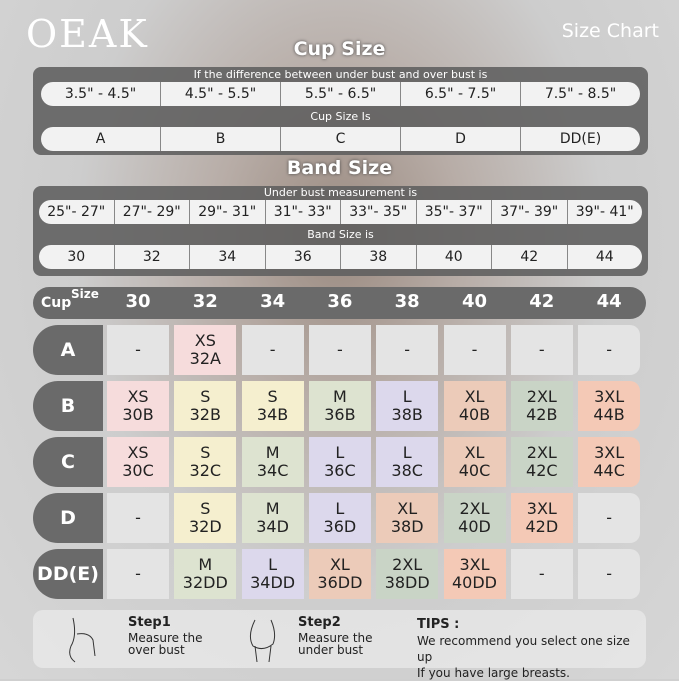 This screenshot has height=681, width=679. I want to click on grid-header: Cup Size, so click(339, 303).